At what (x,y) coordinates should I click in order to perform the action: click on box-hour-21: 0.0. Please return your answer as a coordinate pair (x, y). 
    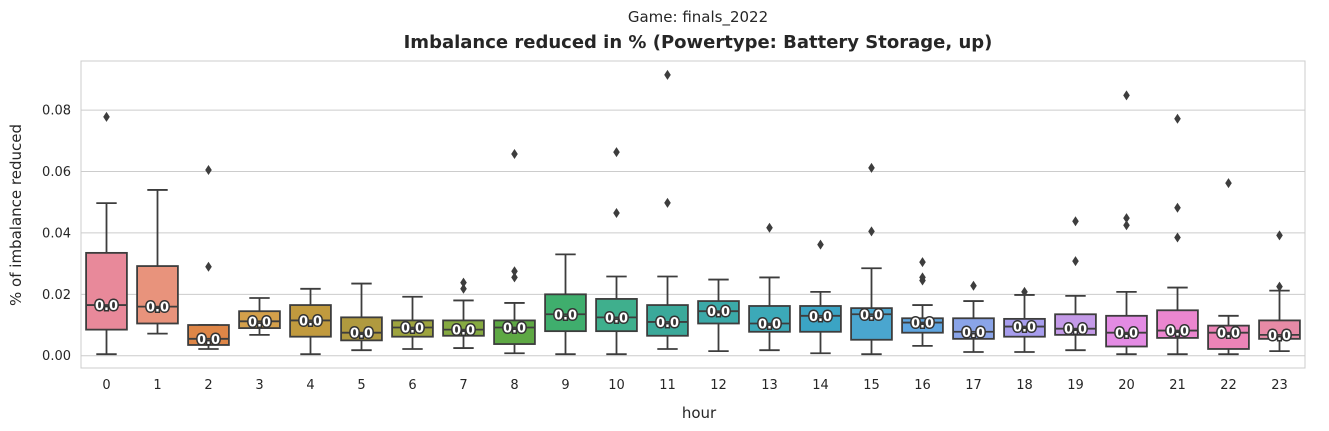
    Looking at the image, I should click on (1177, 234).